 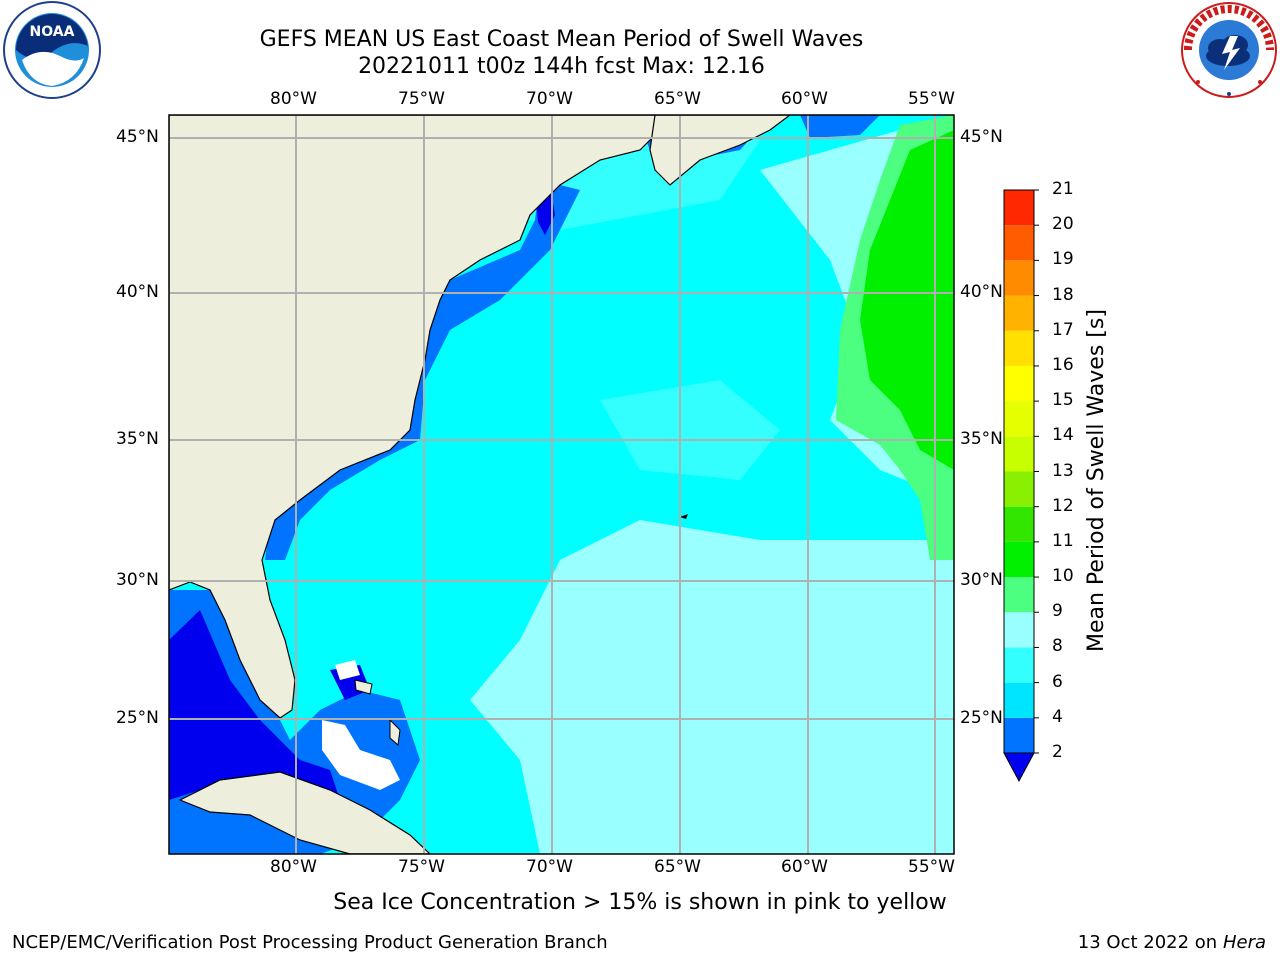 I want to click on footer-date: 13 Oct 2022 on Hera, so click(x=1172, y=942).